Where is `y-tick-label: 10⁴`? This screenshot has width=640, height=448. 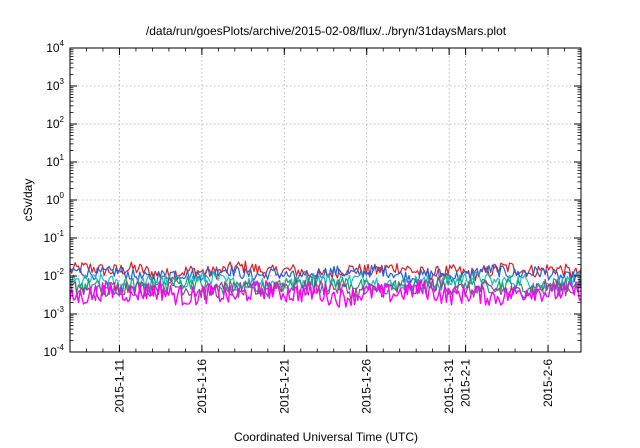
y-tick-label: 10⁴ is located at coordinates (55, 47).